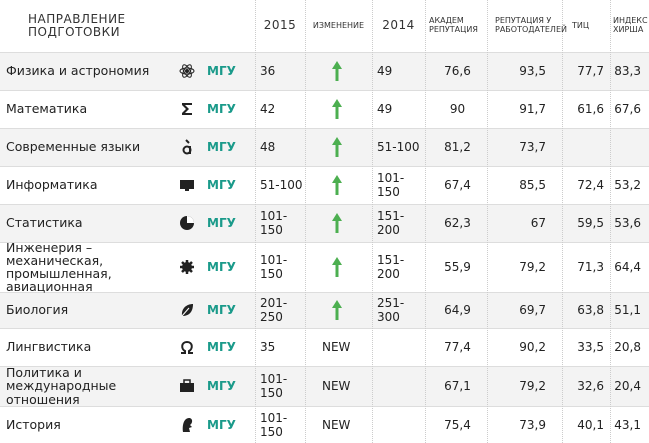  Describe the element at coordinates (627, 347) in the screenshot. I see `hirsch-value: 20,8` at that location.